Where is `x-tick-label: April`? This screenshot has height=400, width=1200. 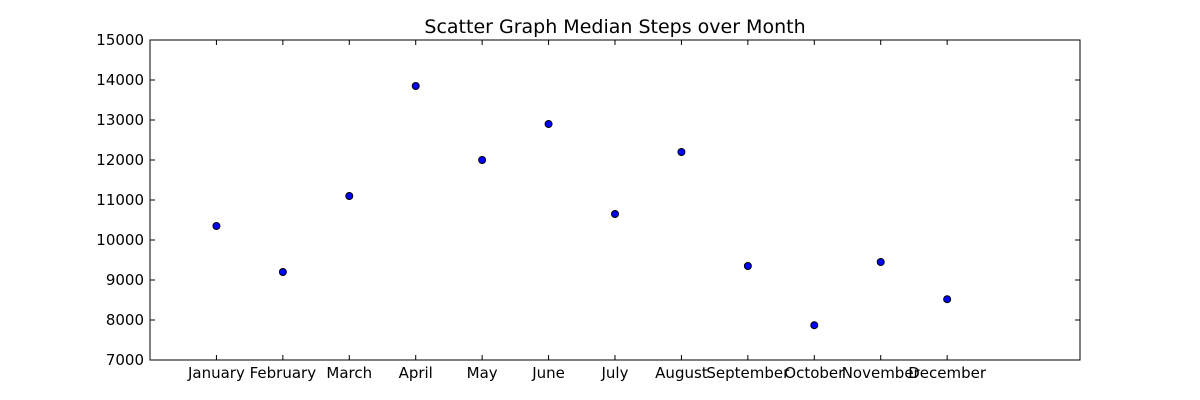 x-tick-label: April is located at coordinates (416, 373).